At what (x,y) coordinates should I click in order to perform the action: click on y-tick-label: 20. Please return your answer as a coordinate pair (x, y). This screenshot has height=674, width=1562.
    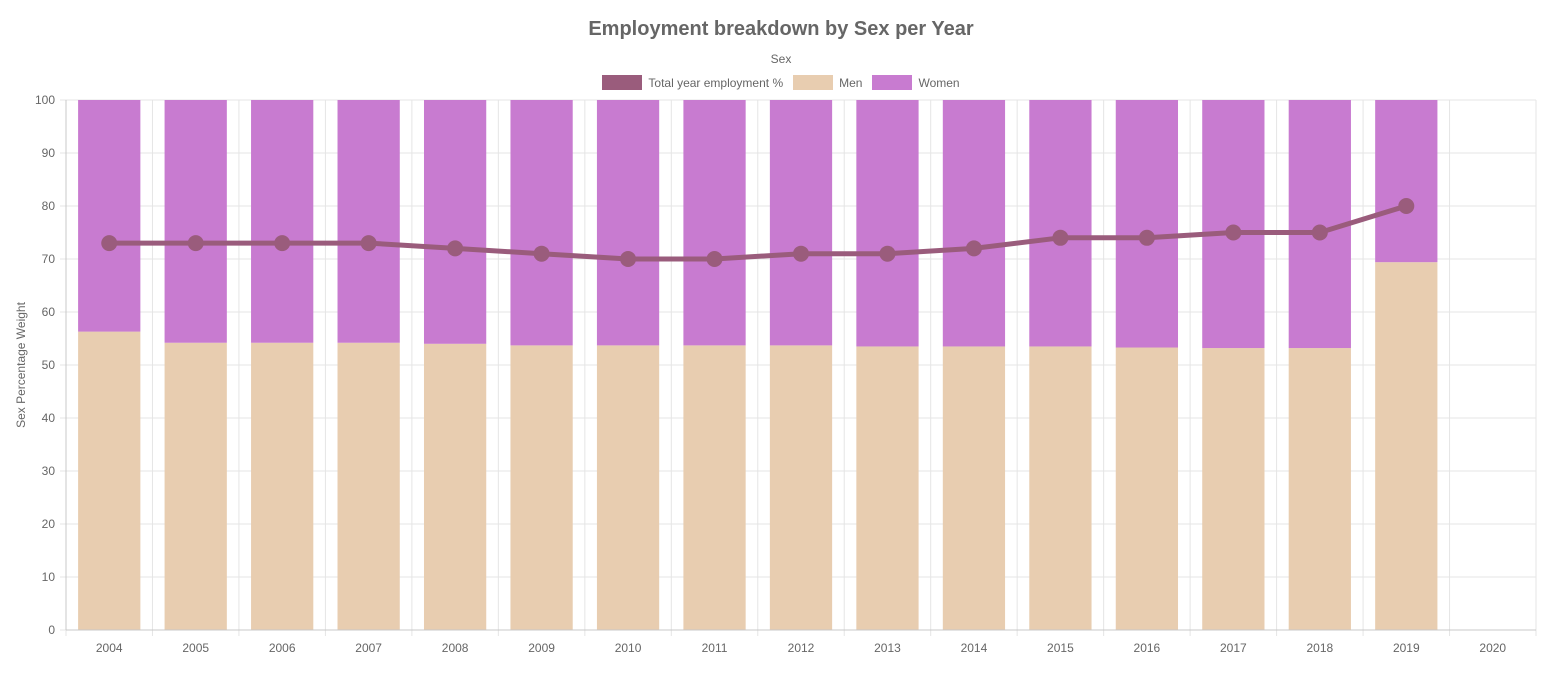
    Looking at the image, I should click on (49, 524).